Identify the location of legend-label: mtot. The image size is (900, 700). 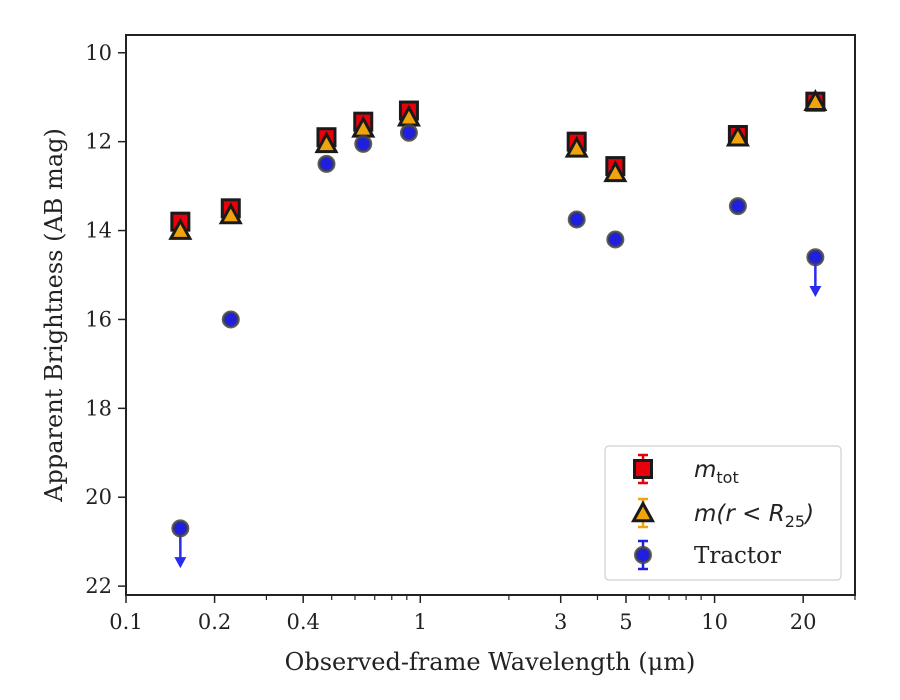
(716, 472).